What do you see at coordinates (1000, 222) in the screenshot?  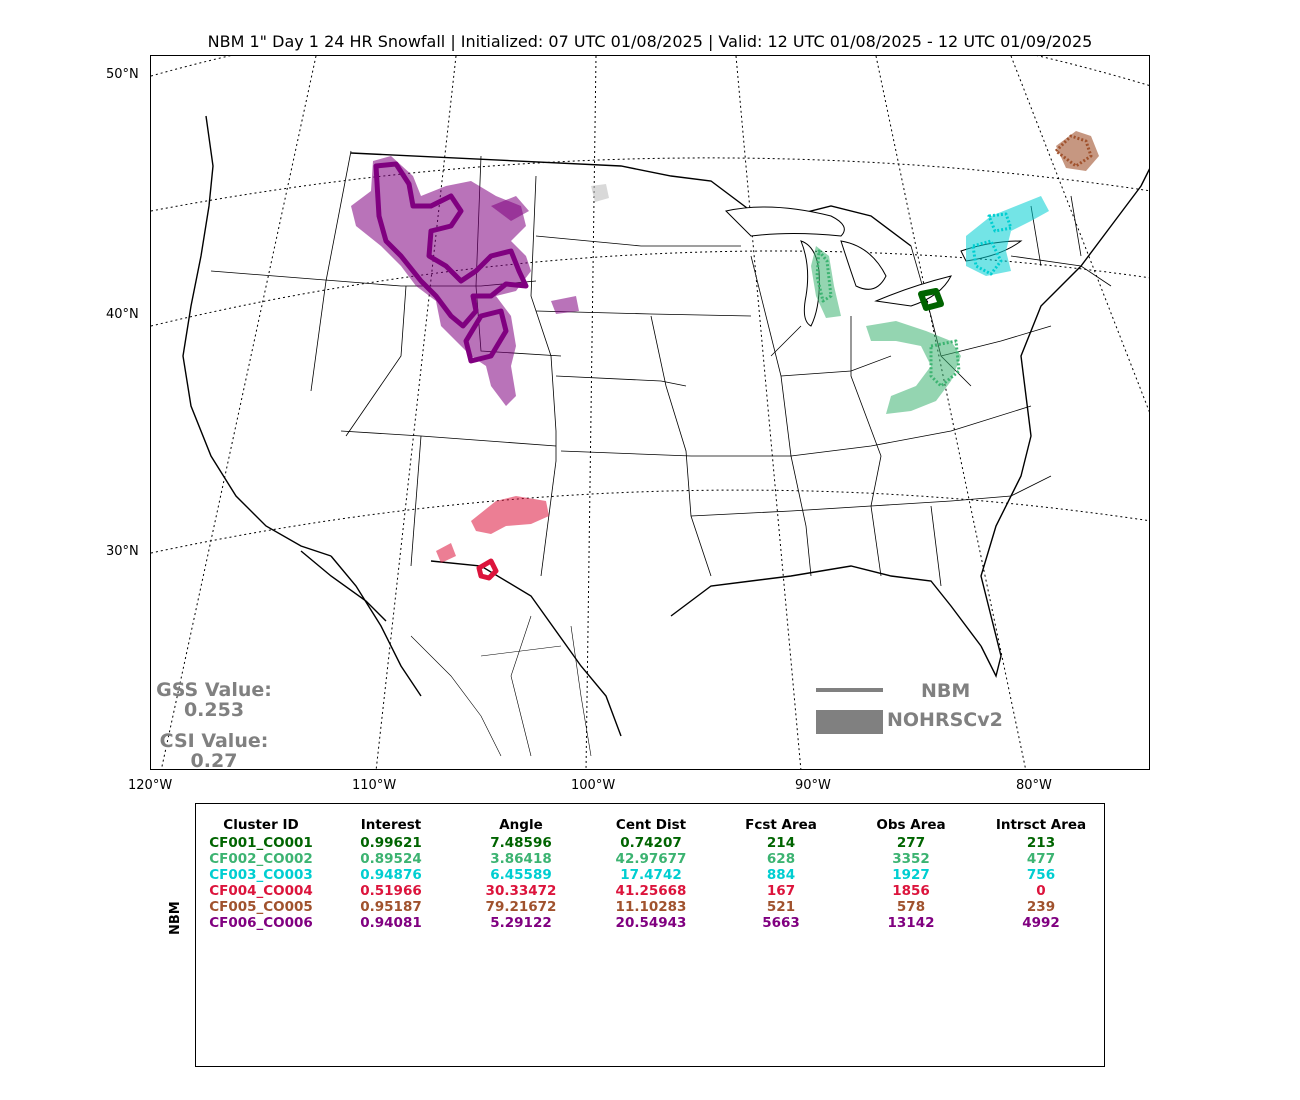 I see `fcst-object-cf003-b` at bounding box center [1000, 222].